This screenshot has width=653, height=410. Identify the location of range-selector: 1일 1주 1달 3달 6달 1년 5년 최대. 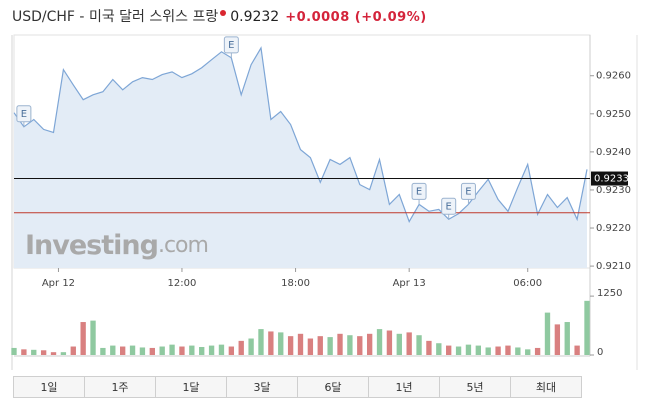
(297, 387).